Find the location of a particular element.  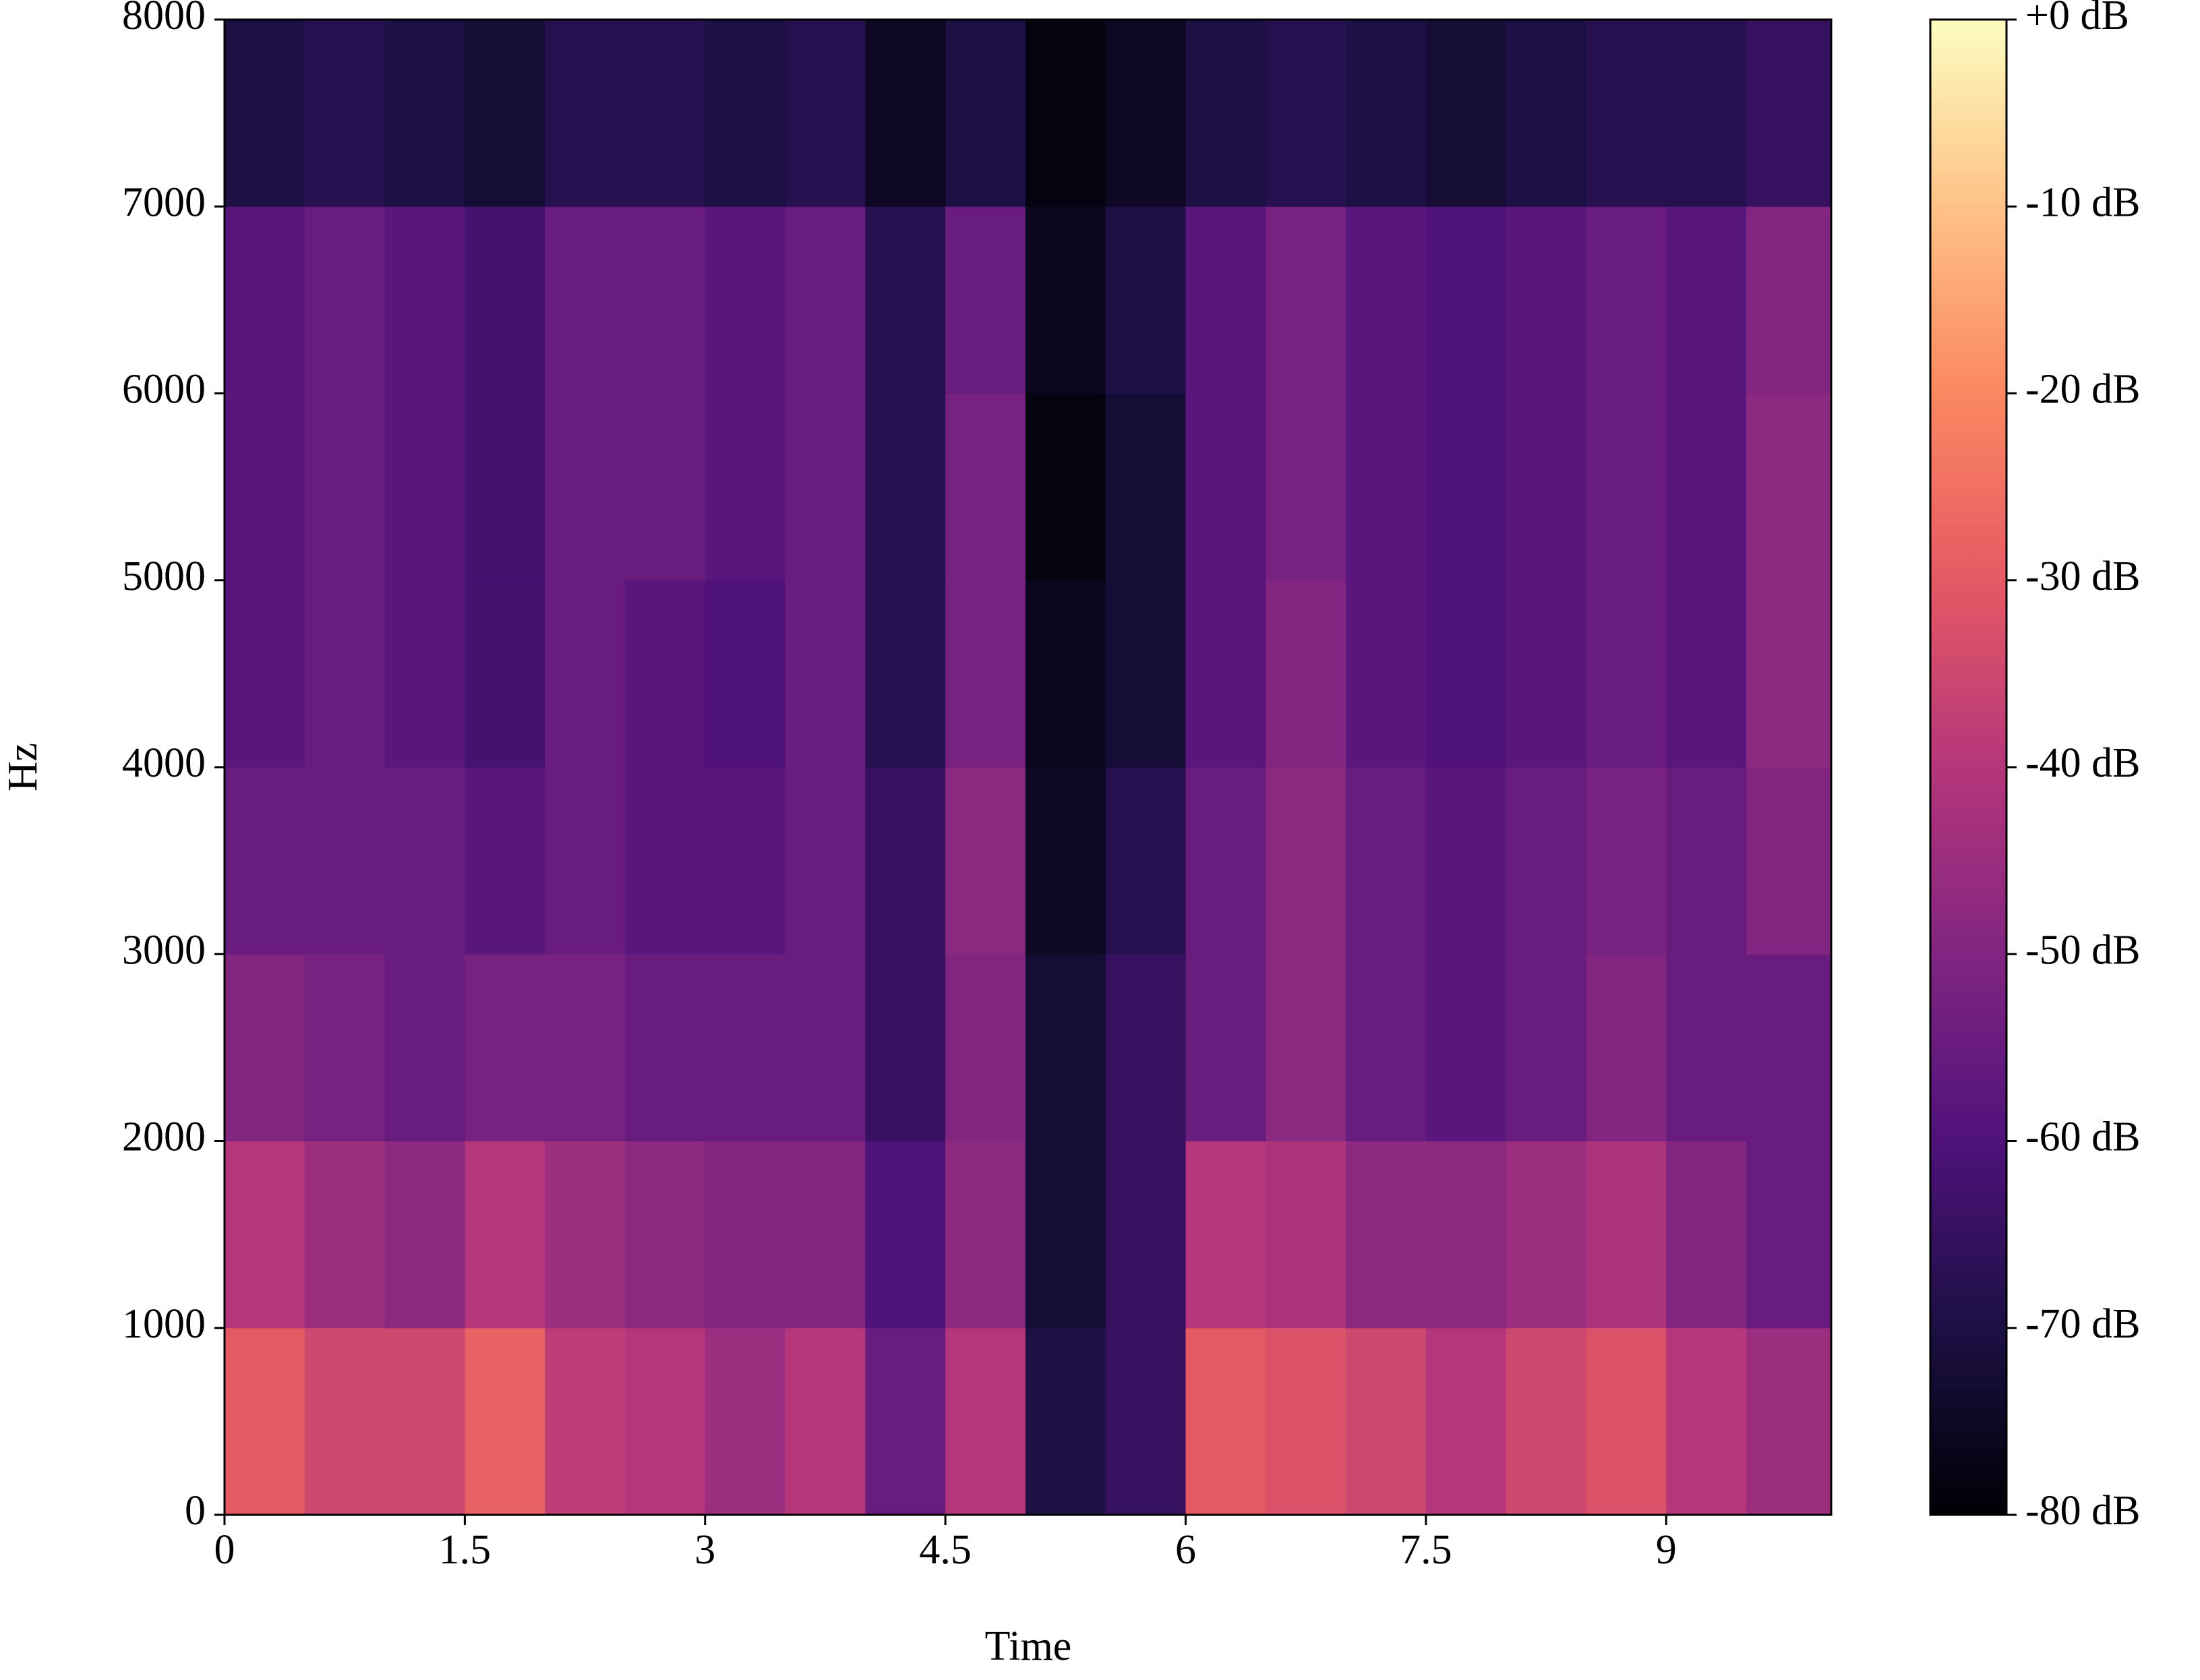

colorbar-tick-label: -50 dB is located at coordinates (2083, 950).